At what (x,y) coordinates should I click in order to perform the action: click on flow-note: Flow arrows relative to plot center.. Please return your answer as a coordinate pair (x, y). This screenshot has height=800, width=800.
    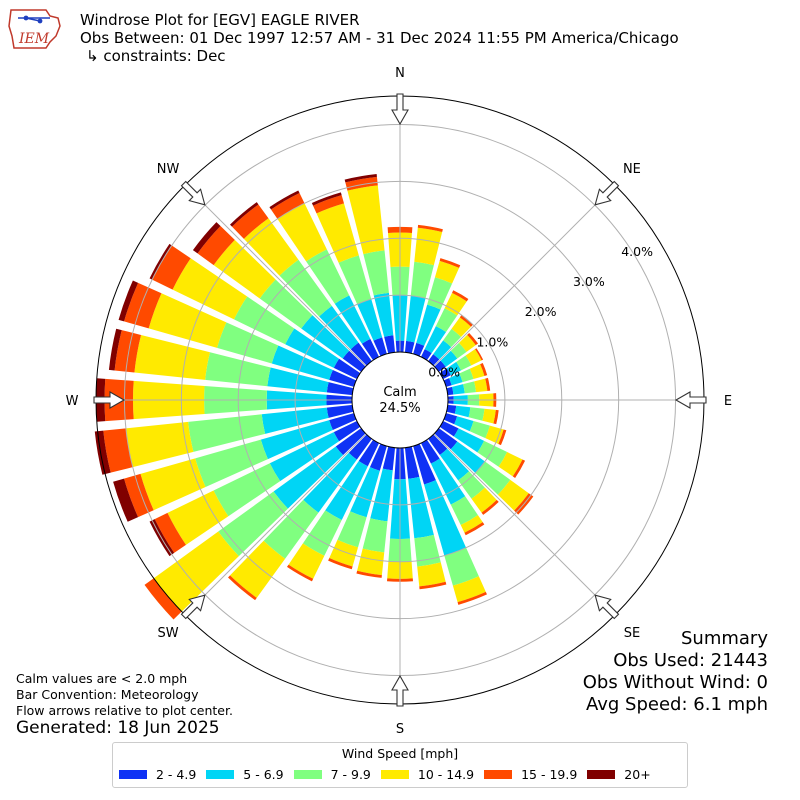
    Looking at the image, I should click on (124, 710).